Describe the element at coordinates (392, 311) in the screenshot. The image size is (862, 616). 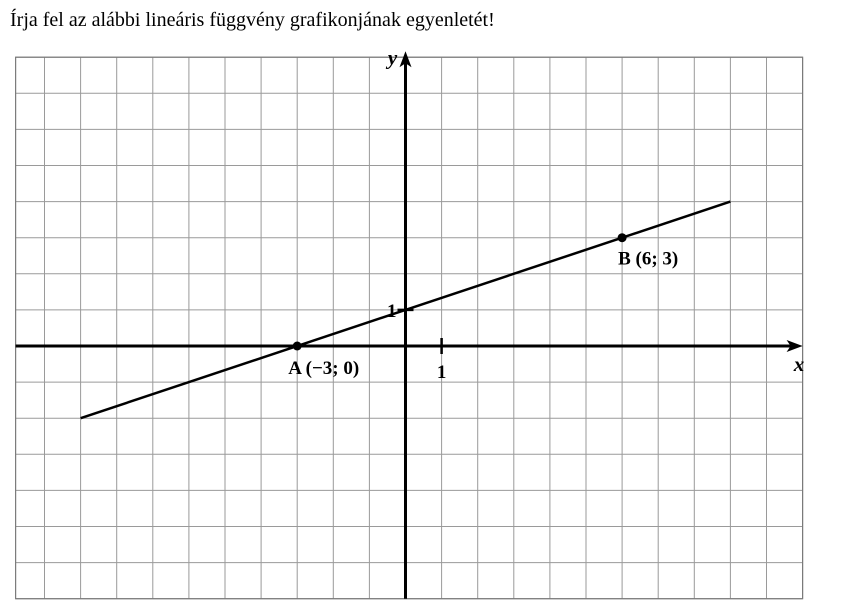
I see `y-tick-label: 1` at that location.